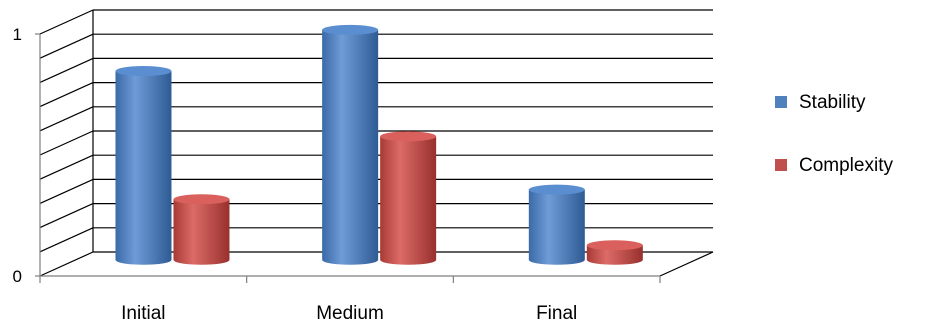 This screenshot has width=925, height=329. I want to click on bar-stability-final, so click(556, 224).